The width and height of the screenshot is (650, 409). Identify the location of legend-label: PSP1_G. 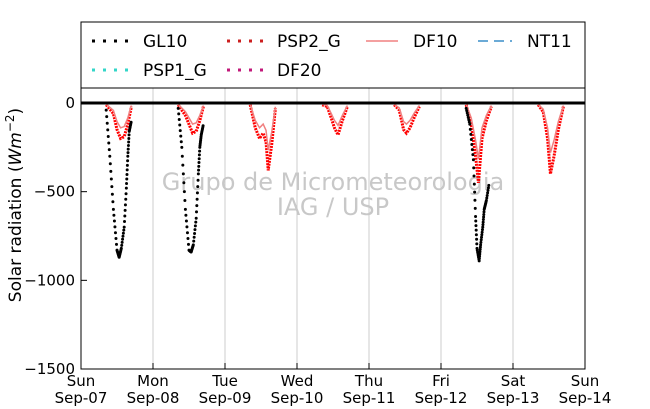
(175, 71).